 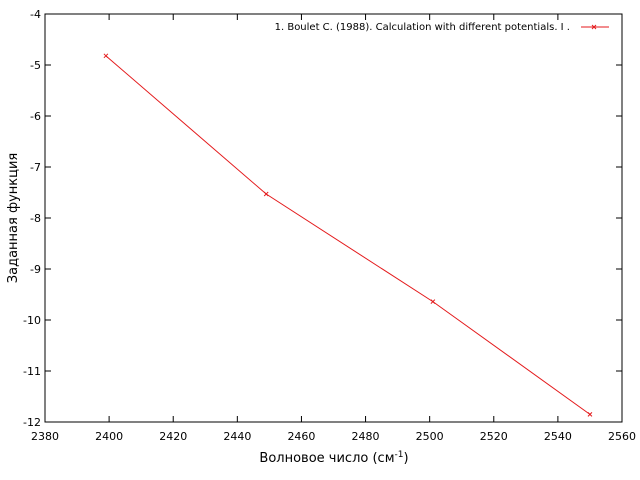 I want to click on x-axis-title-sup: -1, so click(x=399, y=455).